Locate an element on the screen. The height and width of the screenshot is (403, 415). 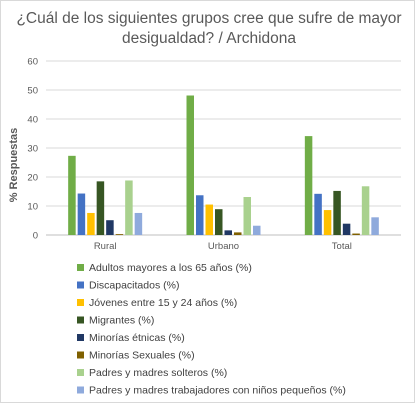
y-tick-label: 0 is located at coordinates (35, 236).